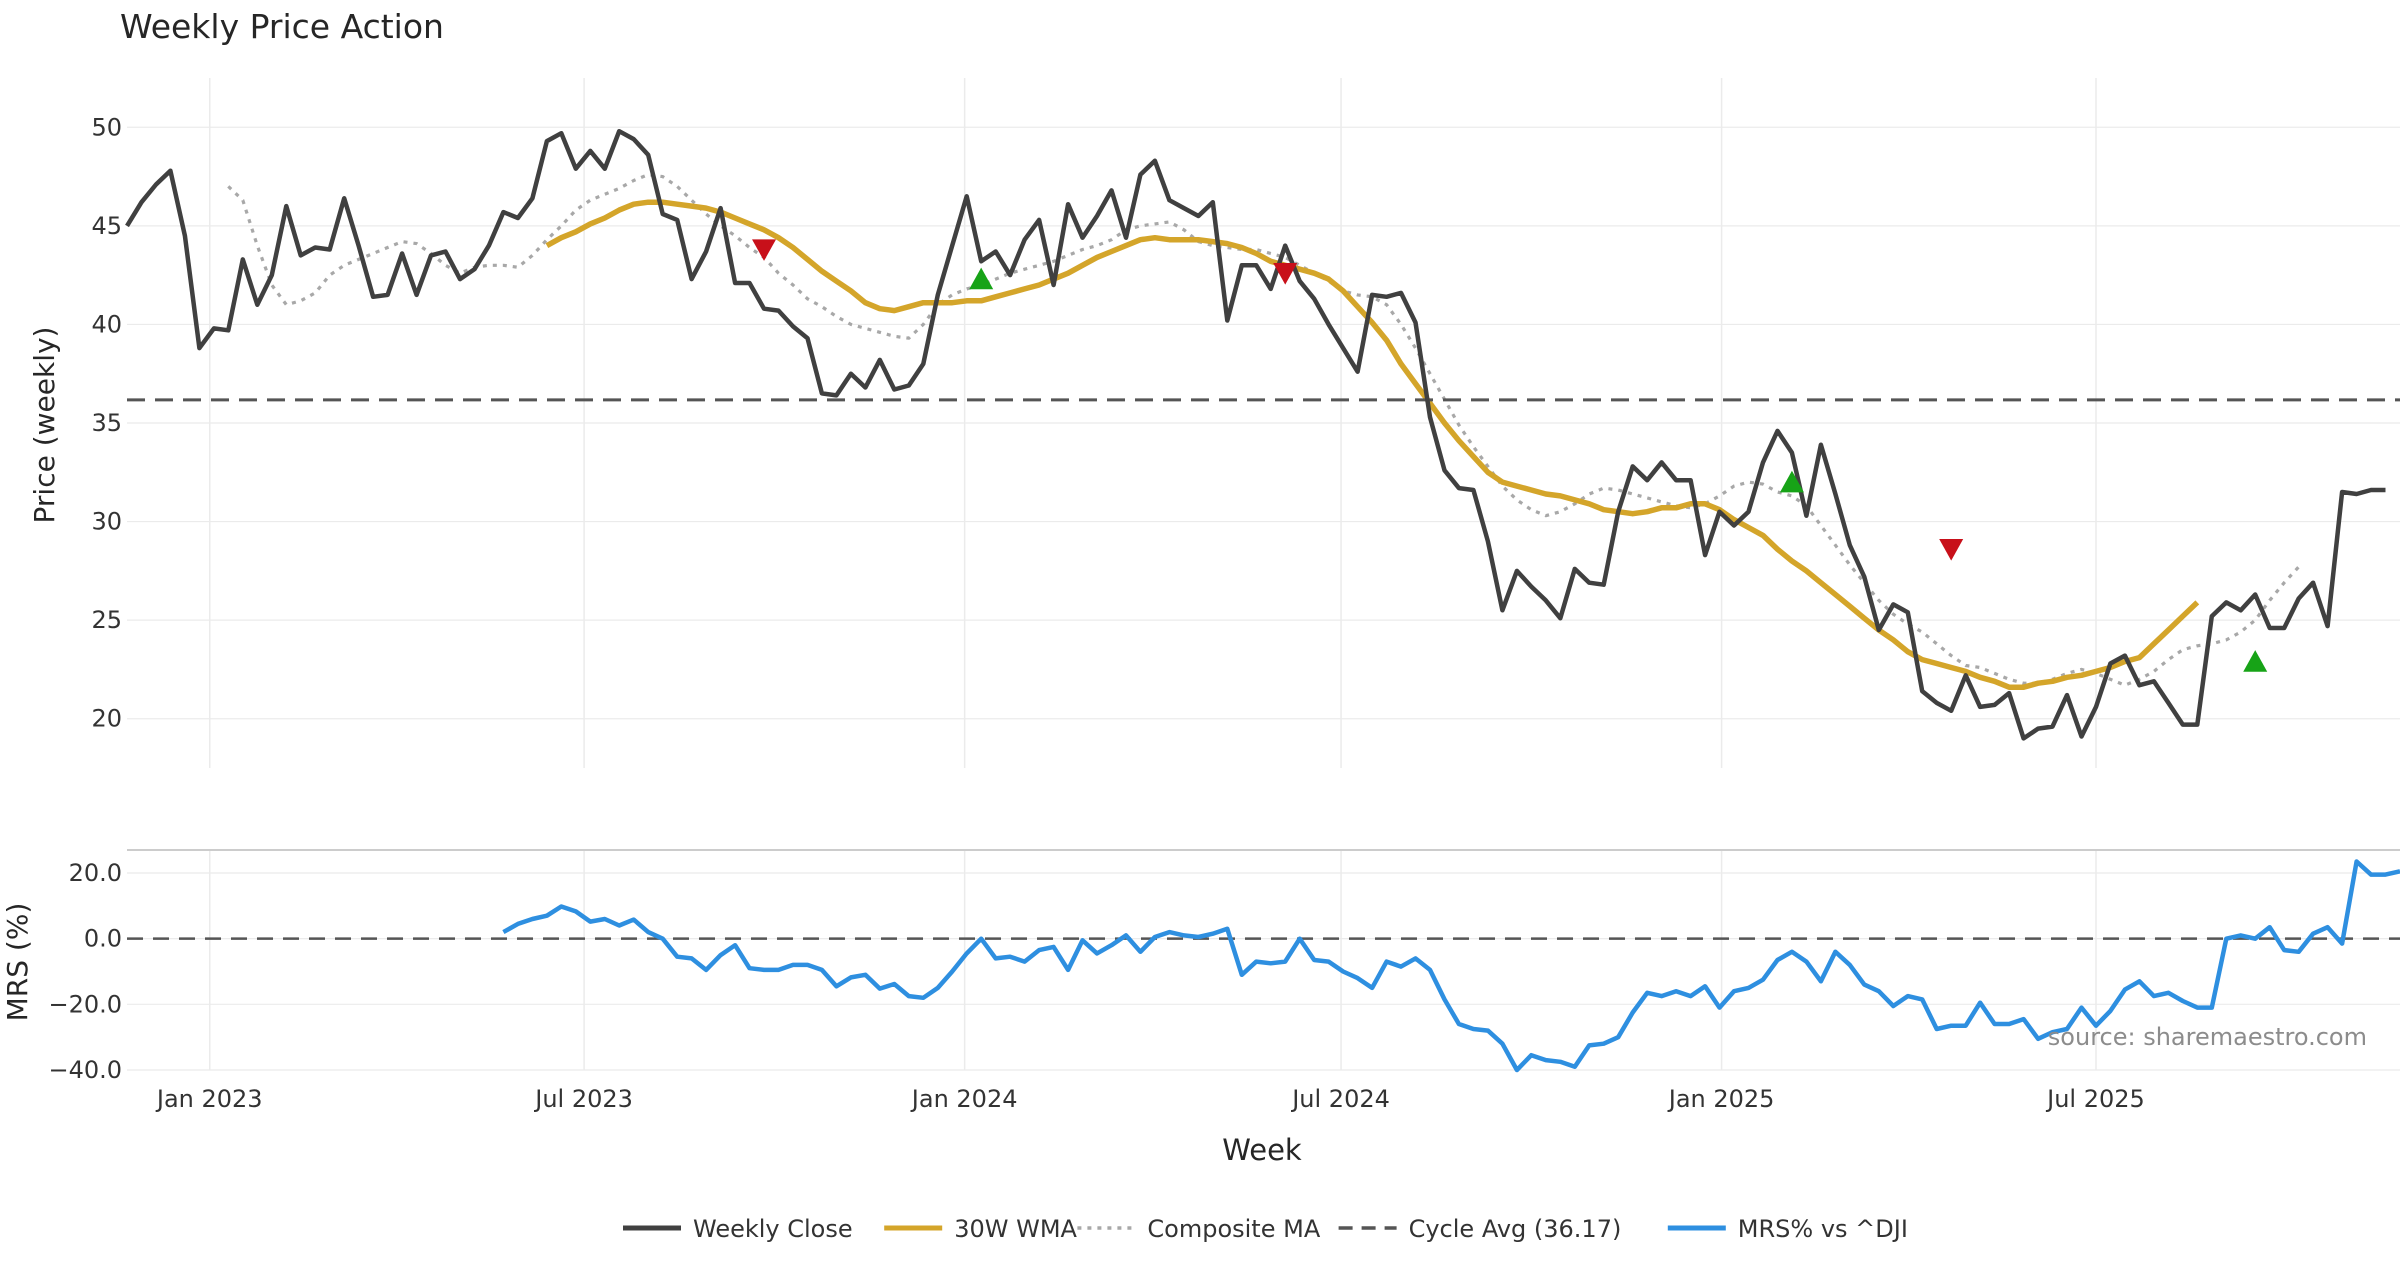 The width and height of the screenshot is (2400, 1264). I want to click on price-y-tick-label: 30, so click(106, 522).